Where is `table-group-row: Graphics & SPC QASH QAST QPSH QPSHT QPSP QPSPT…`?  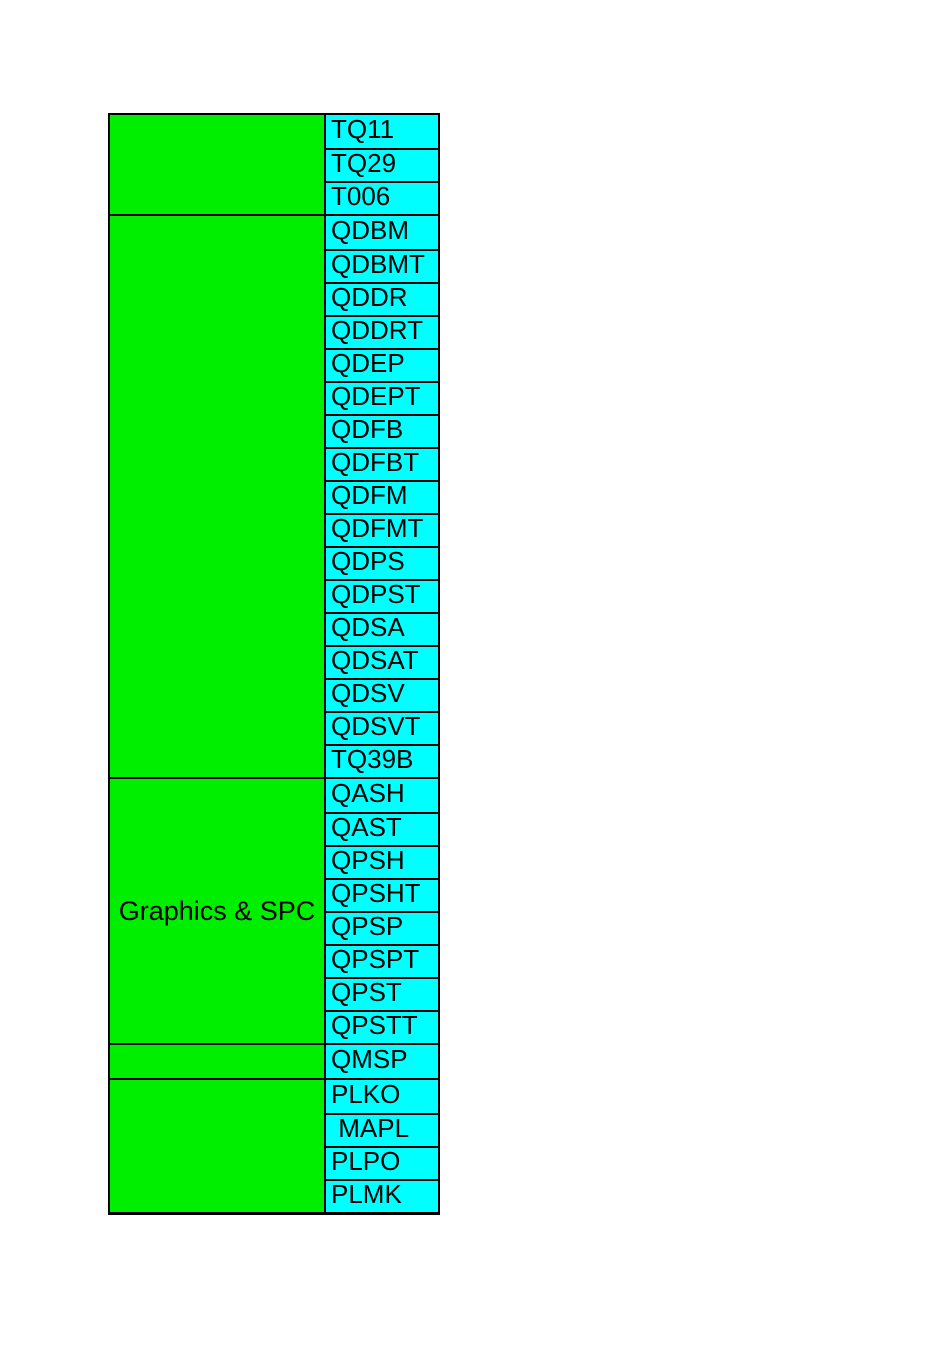
table-group-row: Graphics & SPC QASH QAST QPSH QPSHT QPSP QPSPT… is located at coordinates (274, 910).